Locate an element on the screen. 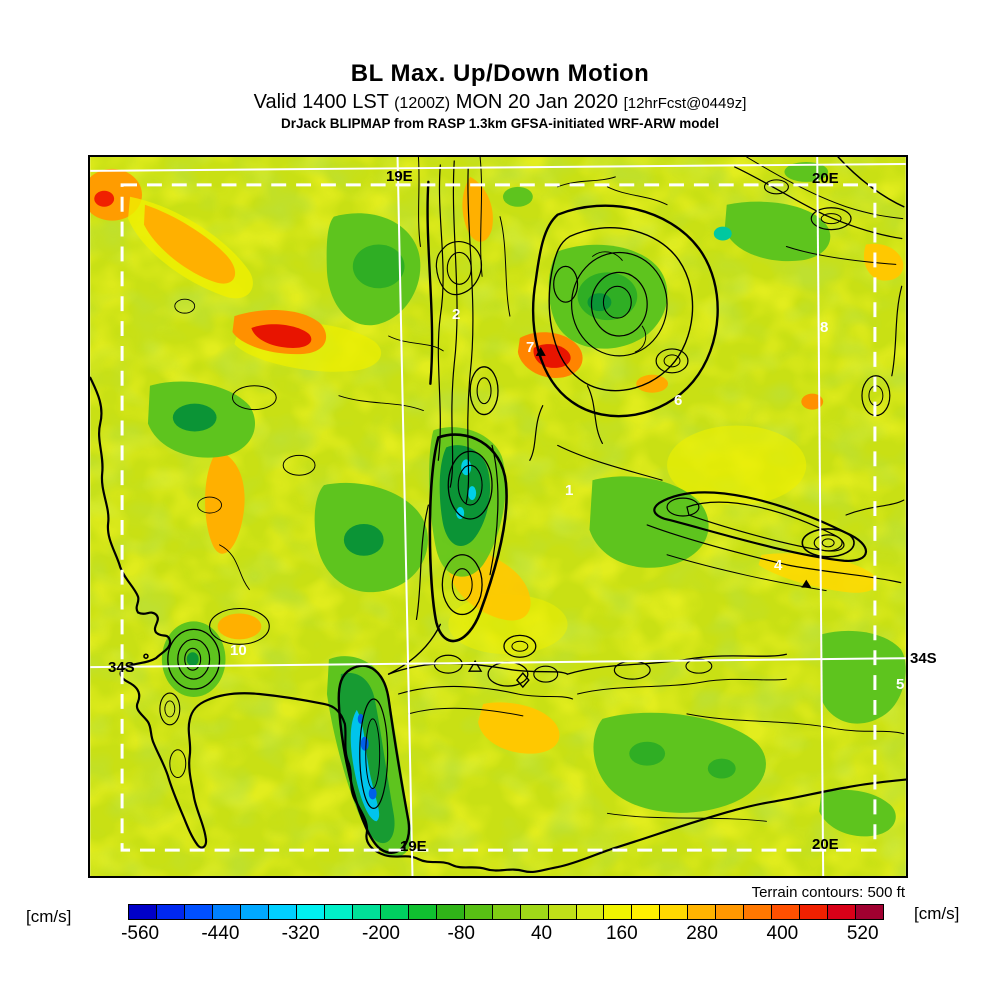  site-number: 5 is located at coordinates (900, 684).